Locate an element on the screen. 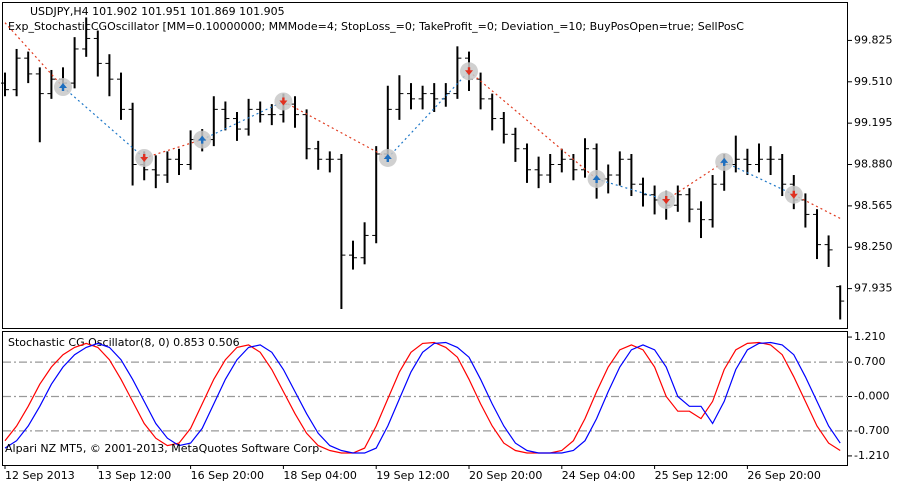 This screenshot has width=920, height=489. x-tick-label: 20 Sep 20:00 is located at coordinates (505, 475).